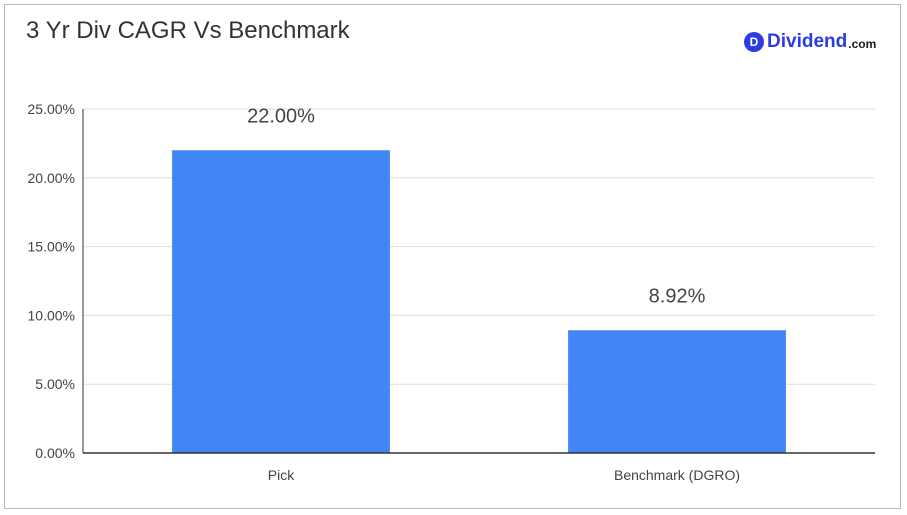  I want to click on y-tick-label: 10.00%, so click(51, 315).